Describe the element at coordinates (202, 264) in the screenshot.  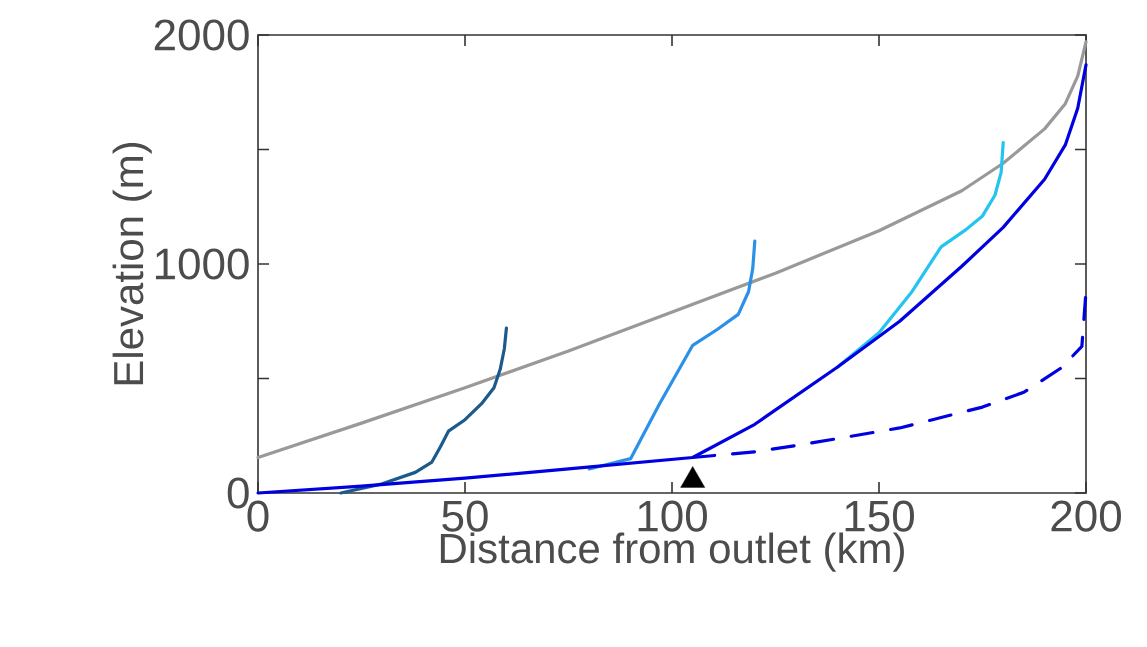
I see `y-tick-label: 1000` at that location.